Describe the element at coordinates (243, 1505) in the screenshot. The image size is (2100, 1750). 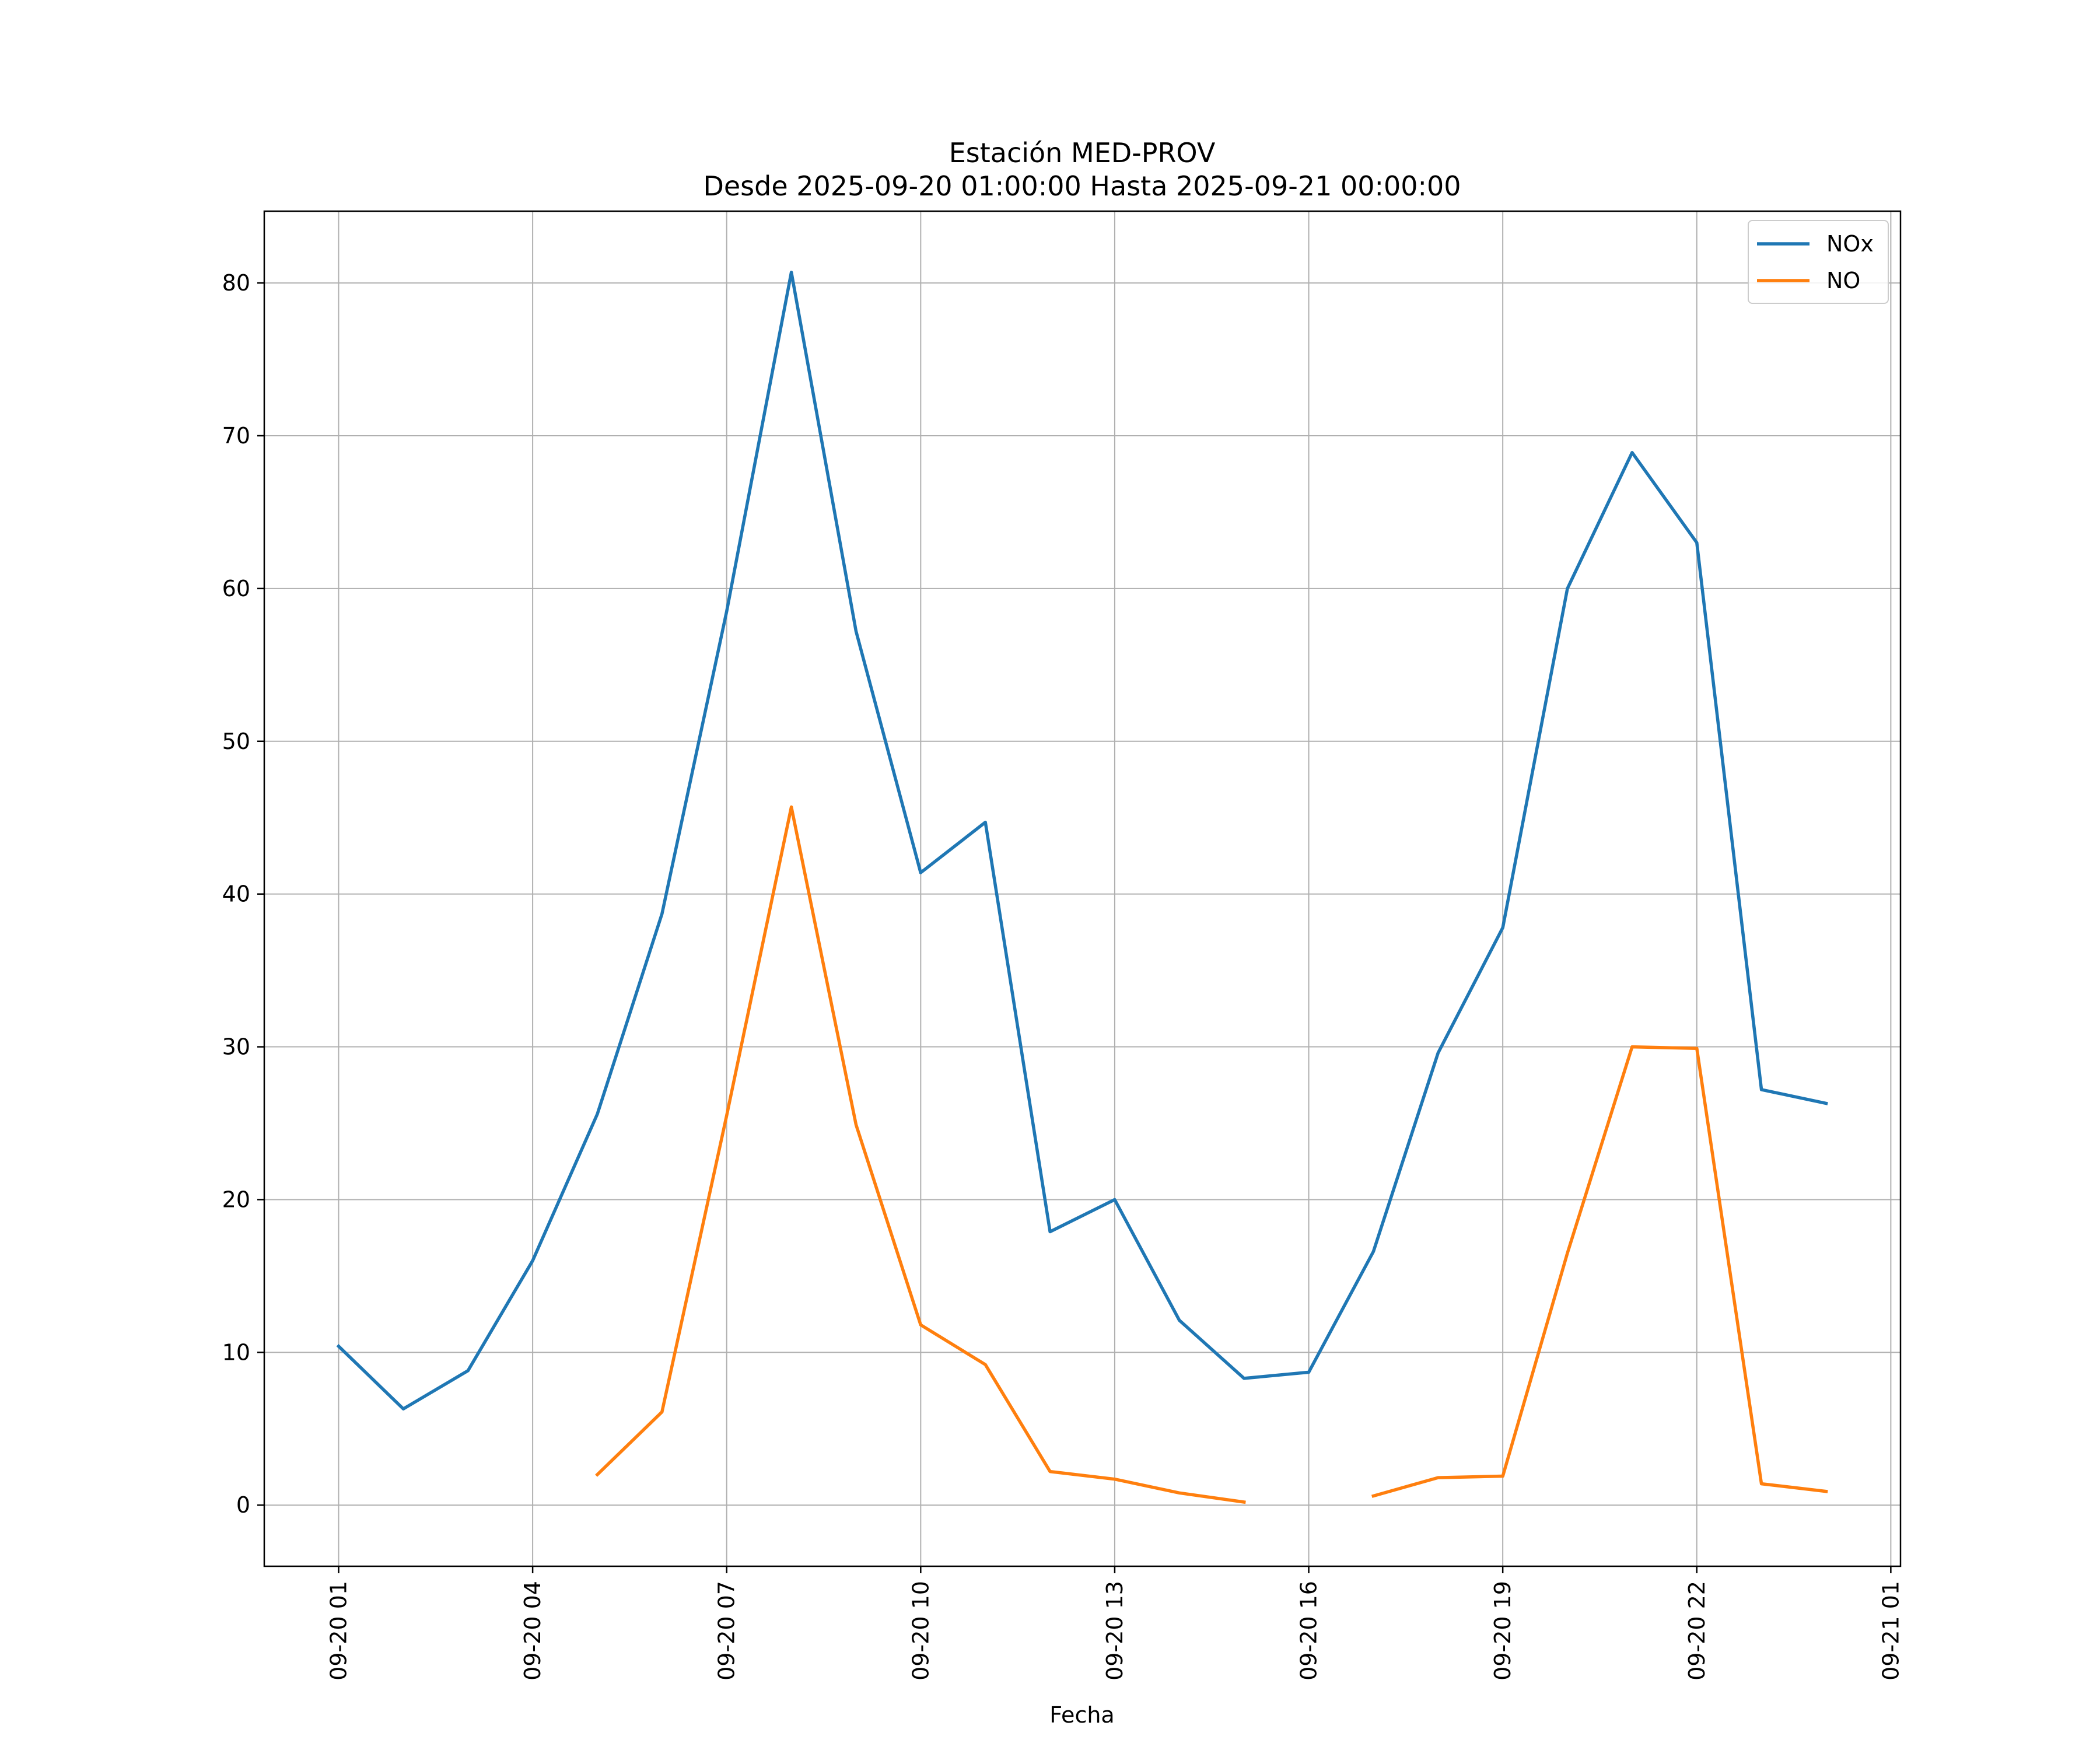
I see `y-tick-label: 0` at that location.